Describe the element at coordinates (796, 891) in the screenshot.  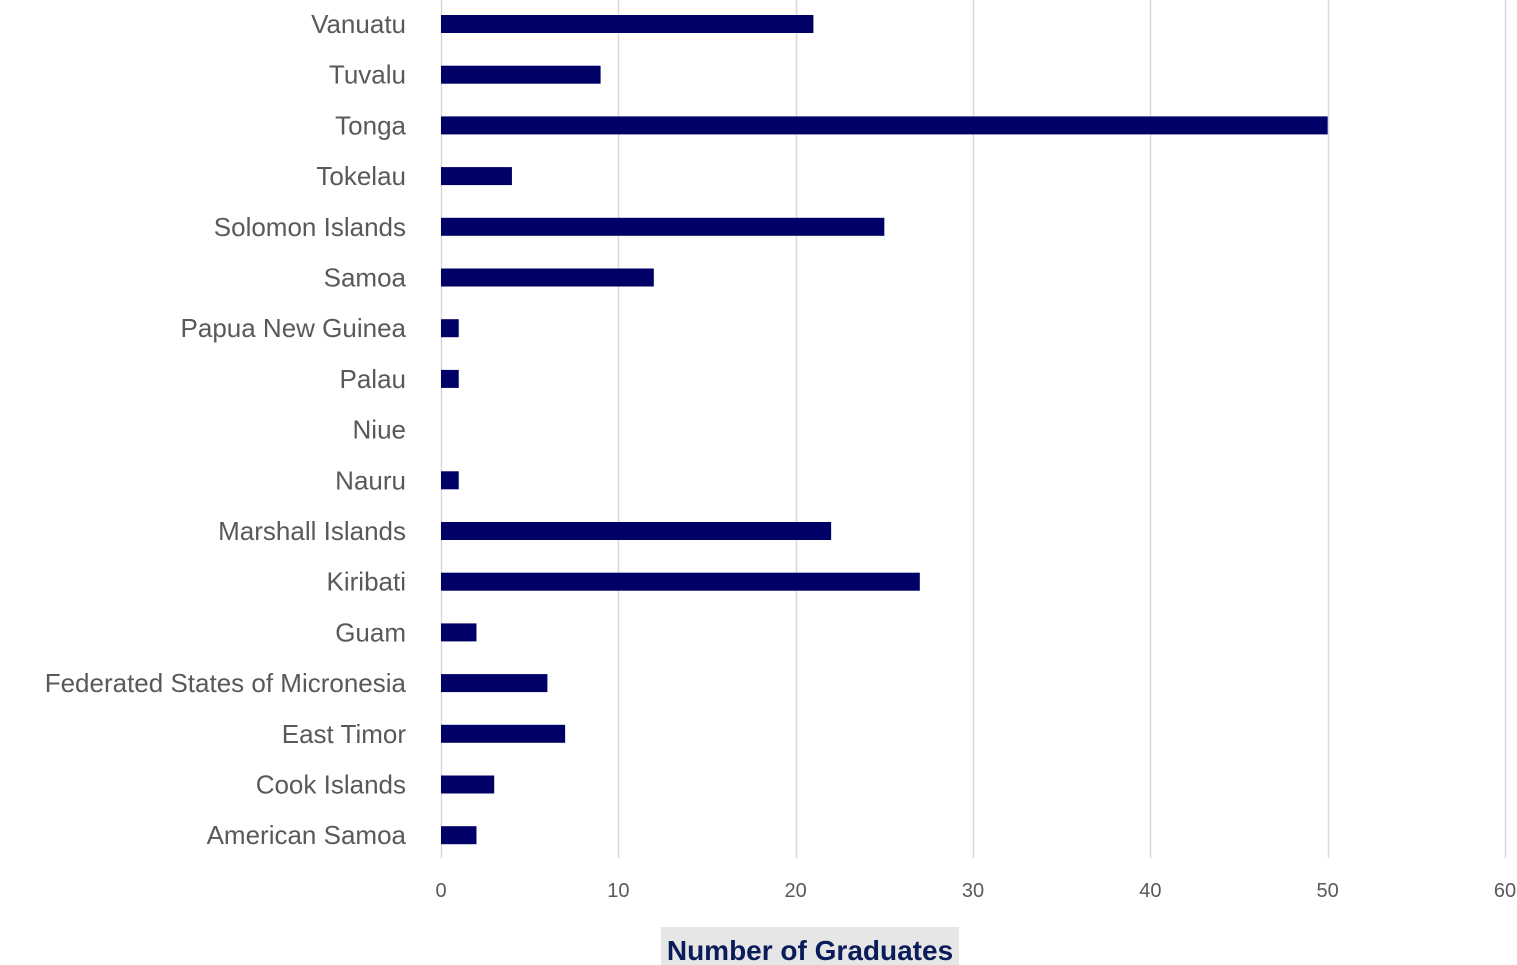
I see `x-tick-label: 20` at that location.